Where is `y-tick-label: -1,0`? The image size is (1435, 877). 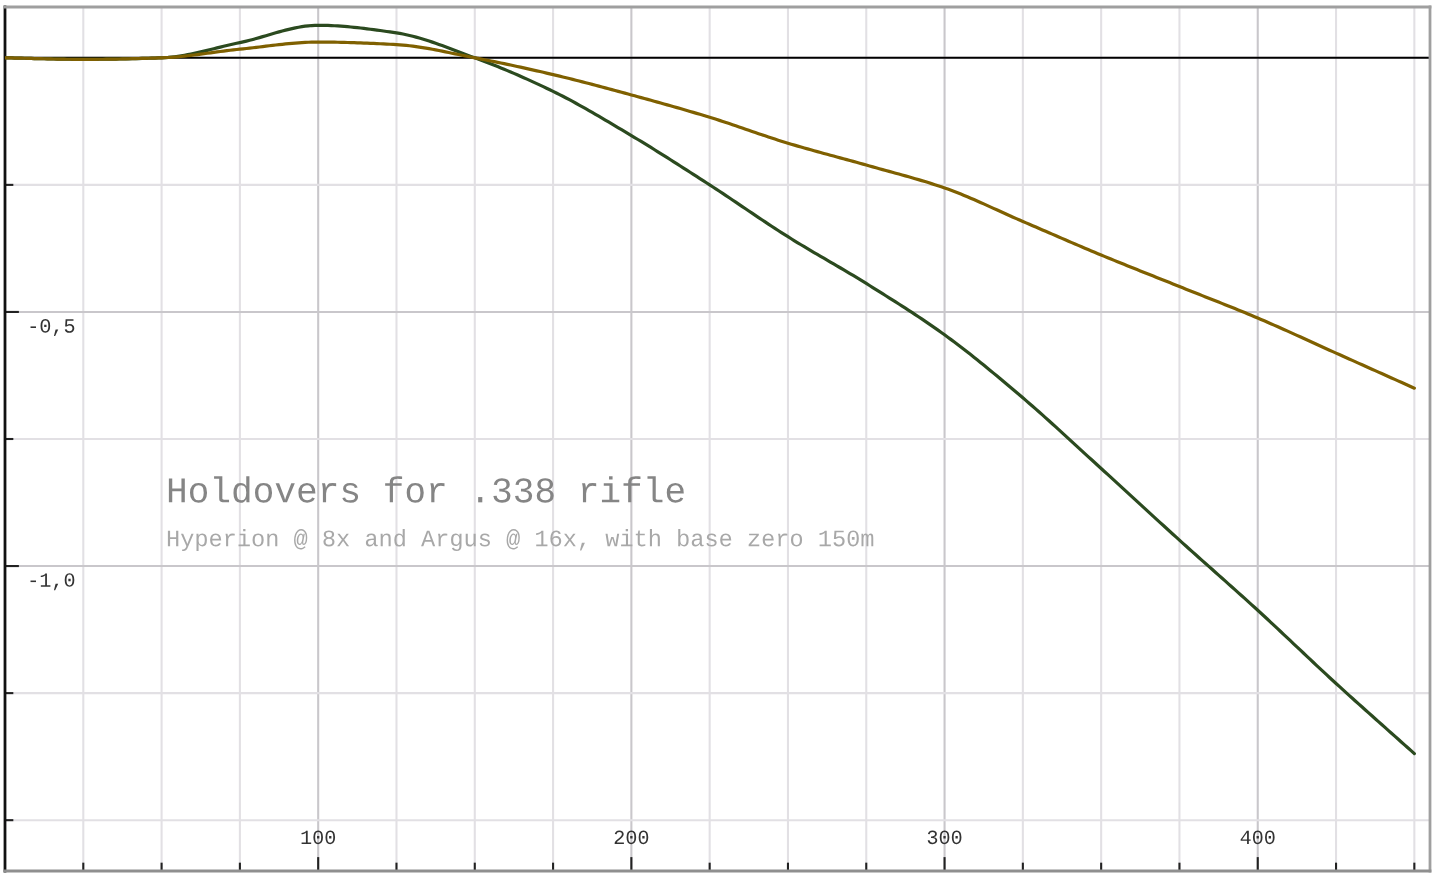
y-tick-label: -1,0 is located at coordinates (52, 582).